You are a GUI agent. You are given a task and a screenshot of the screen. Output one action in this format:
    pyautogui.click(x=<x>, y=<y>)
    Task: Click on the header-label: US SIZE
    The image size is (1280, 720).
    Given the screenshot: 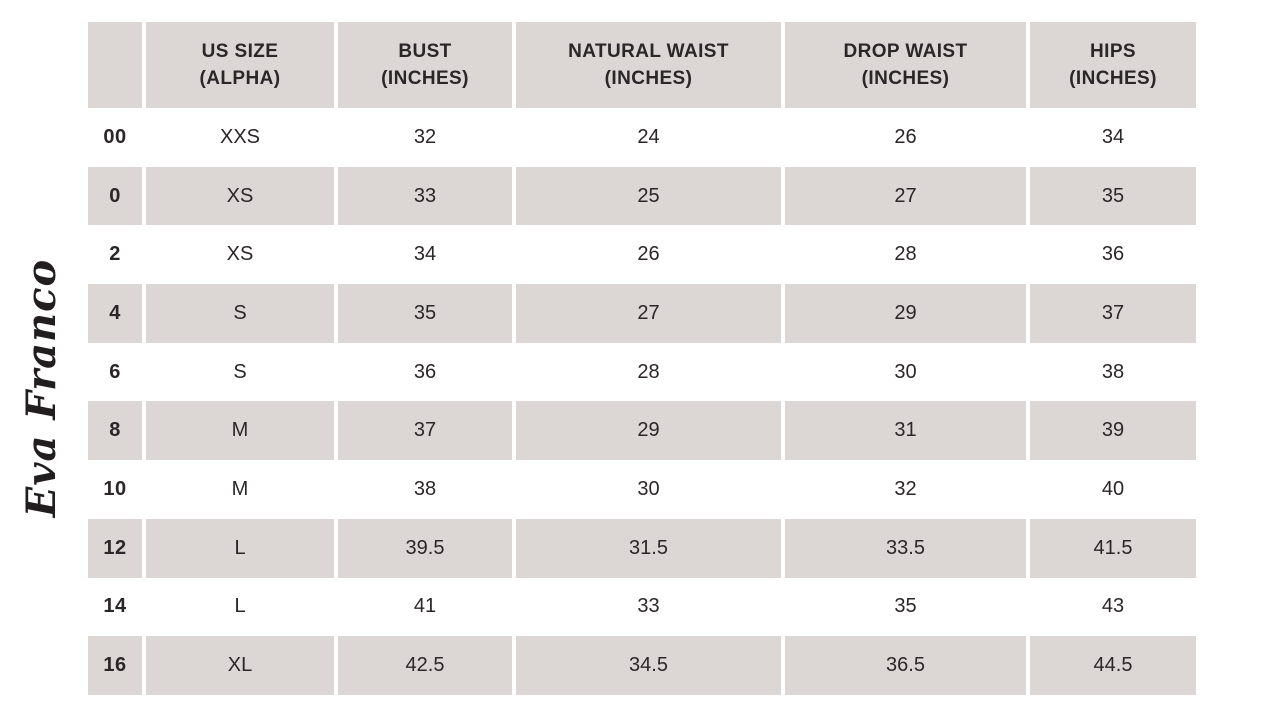 What is the action you would take?
    pyautogui.click(x=240, y=51)
    